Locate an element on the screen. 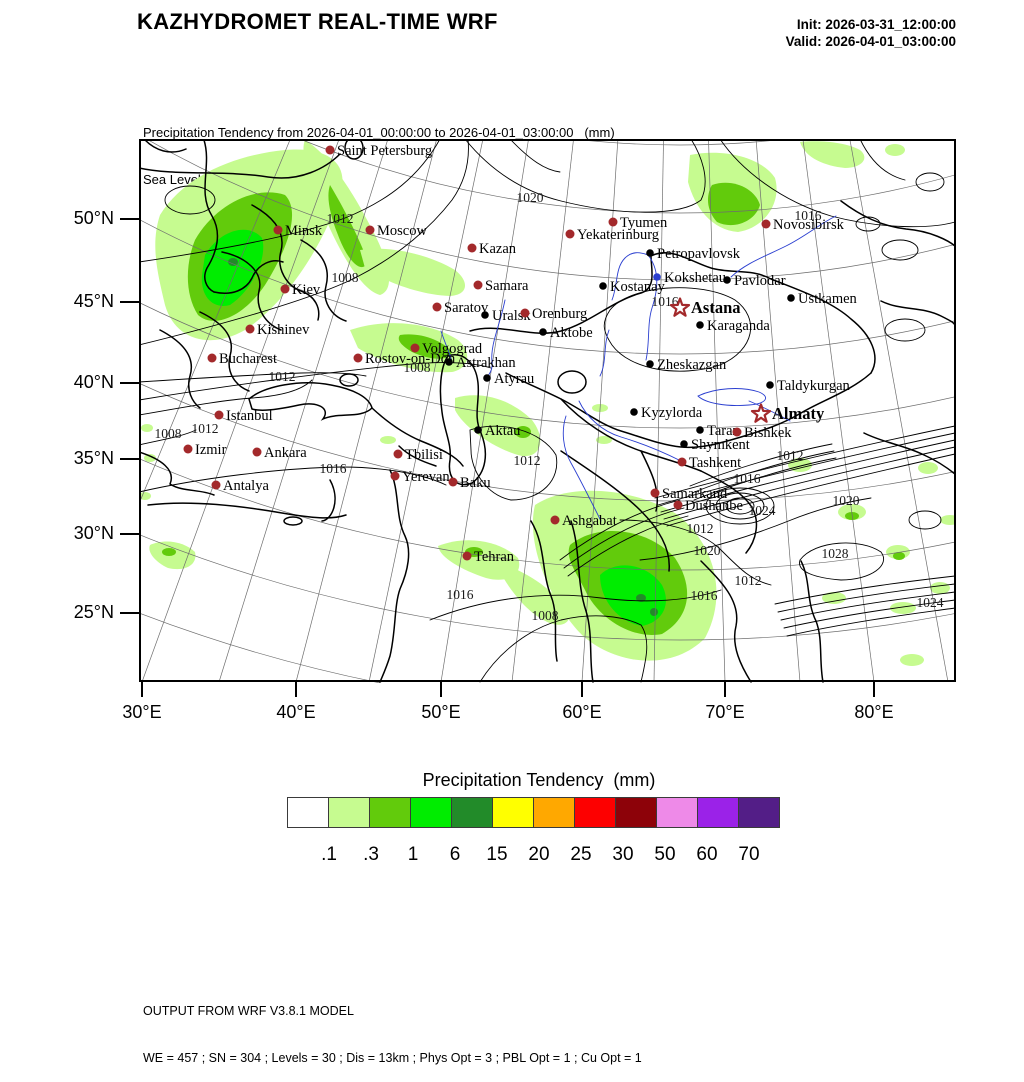 The image size is (1024, 1082). parallel-50n is located at coordinates (547, 286).